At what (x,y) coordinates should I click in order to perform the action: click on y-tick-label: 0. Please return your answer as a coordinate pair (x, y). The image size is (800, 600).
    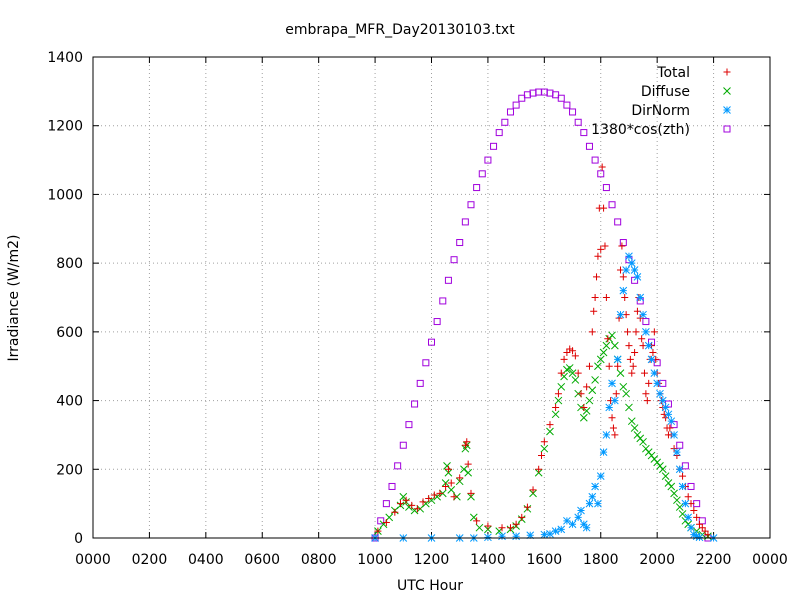
    Looking at the image, I should click on (78, 539).